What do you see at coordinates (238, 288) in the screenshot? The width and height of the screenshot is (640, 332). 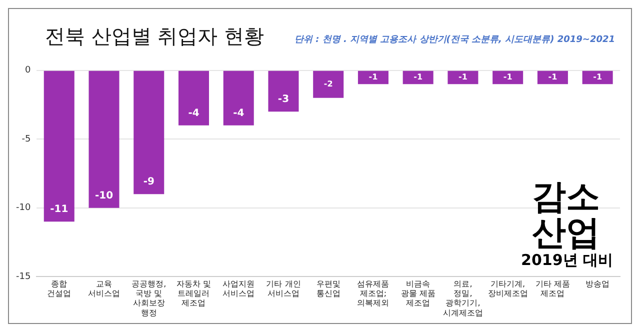 I see `x-tick-label: 사업지원 서비스업` at bounding box center [238, 288].